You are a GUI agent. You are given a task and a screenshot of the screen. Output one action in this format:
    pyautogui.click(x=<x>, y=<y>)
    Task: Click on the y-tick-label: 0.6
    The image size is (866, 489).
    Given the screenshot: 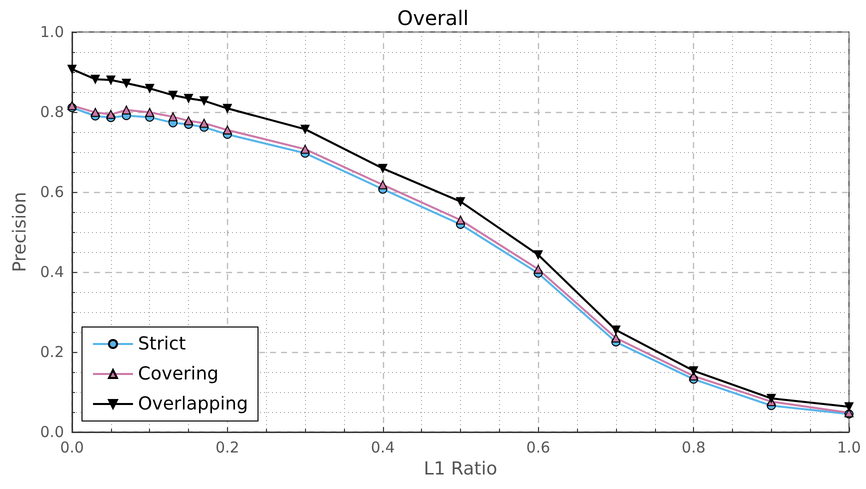 What is the action you would take?
    pyautogui.click(x=52, y=192)
    